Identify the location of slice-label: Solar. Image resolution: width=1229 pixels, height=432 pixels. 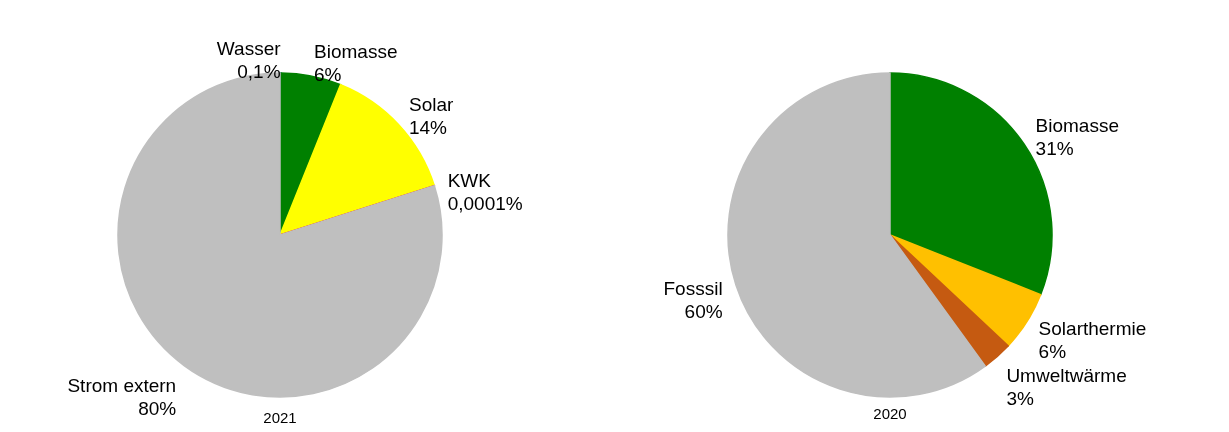
(431, 105).